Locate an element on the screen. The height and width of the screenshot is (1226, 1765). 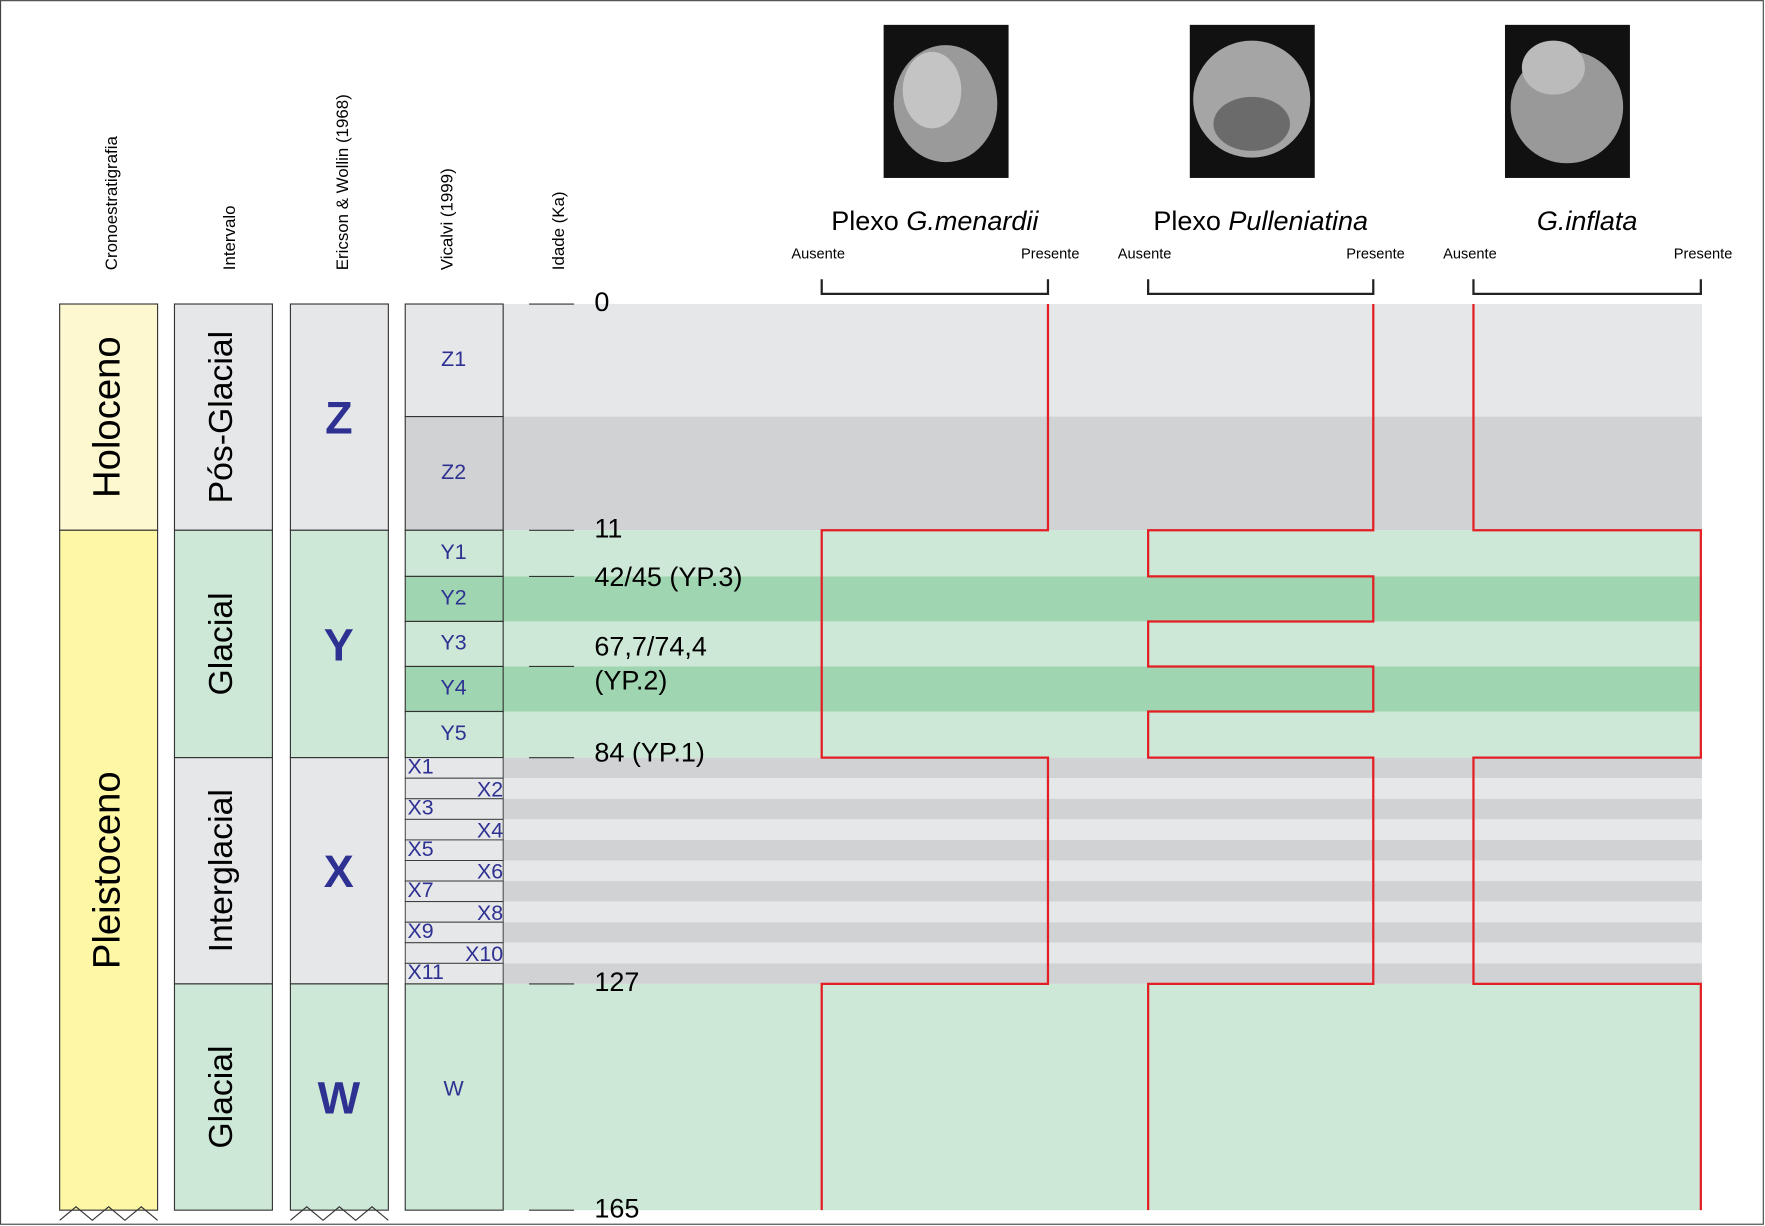
age-label: 42/45 (YP.3) is located at coordinates (668, 577).